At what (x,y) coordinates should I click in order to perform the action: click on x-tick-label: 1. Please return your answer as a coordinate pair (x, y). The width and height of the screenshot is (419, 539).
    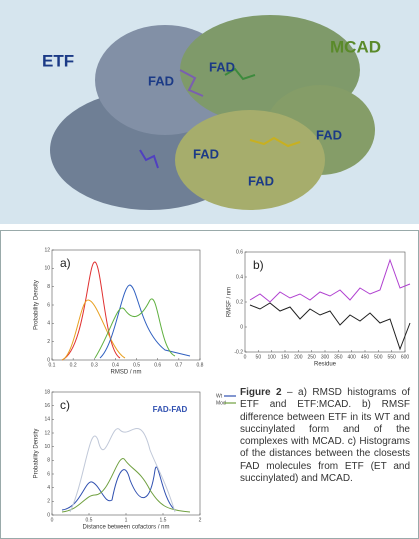
    Looking at the image, I should click on (126, 520).